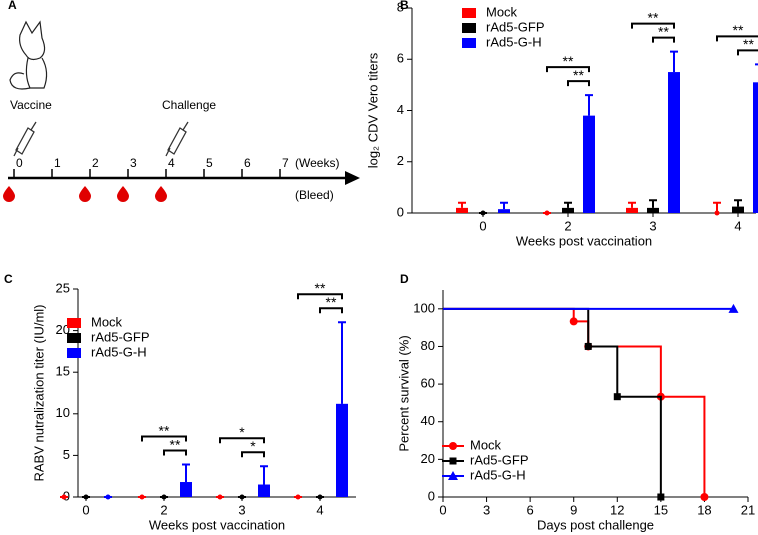 The image size is (758, 535). Describe the element at coordinates (171, 163) in the screenshot. I see `week-label: 4` at that location.